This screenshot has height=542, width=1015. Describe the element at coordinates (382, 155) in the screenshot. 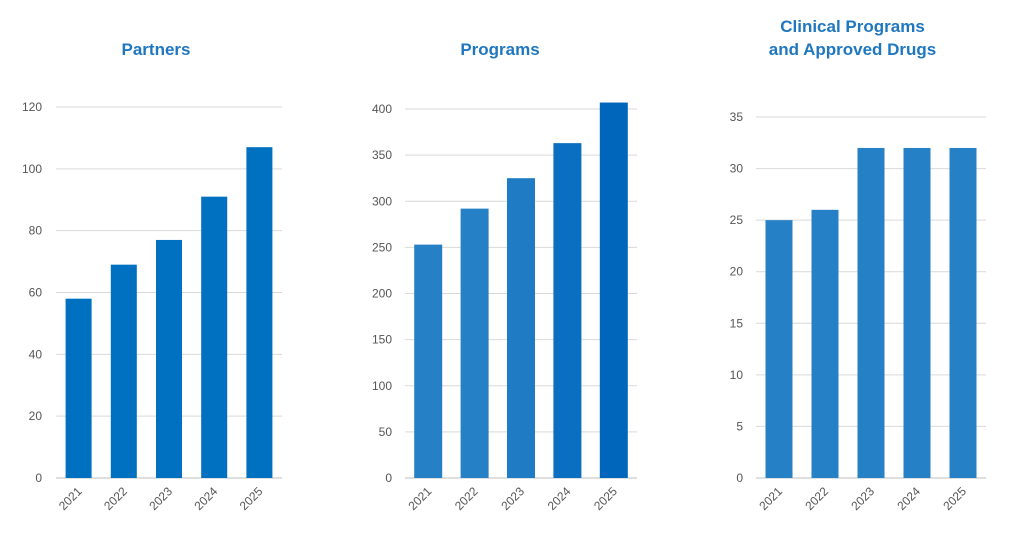

I see `y-tick-label: 350` at that location.